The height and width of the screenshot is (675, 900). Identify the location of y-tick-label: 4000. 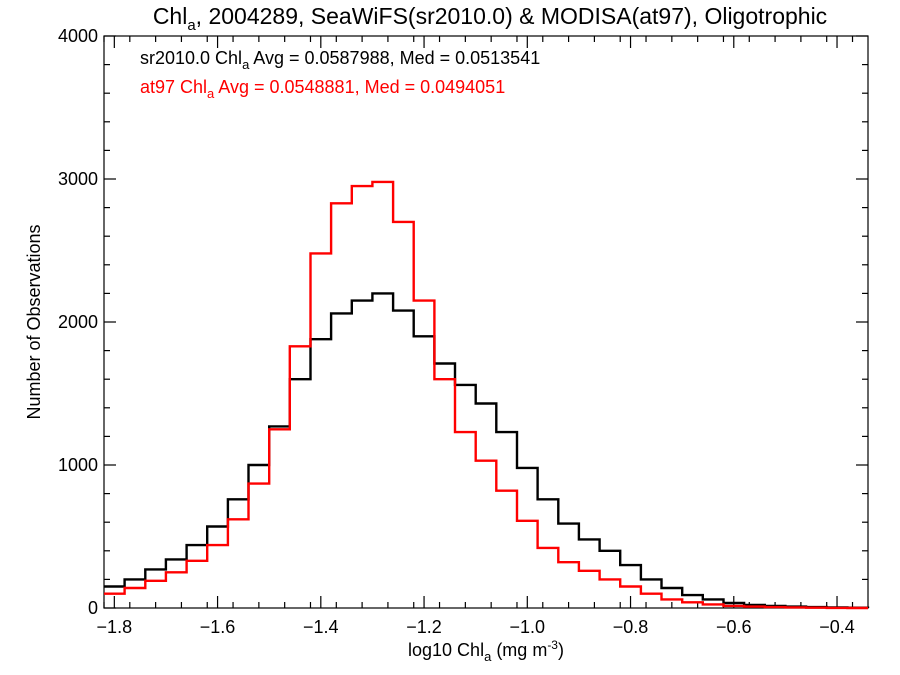
(78, 36).